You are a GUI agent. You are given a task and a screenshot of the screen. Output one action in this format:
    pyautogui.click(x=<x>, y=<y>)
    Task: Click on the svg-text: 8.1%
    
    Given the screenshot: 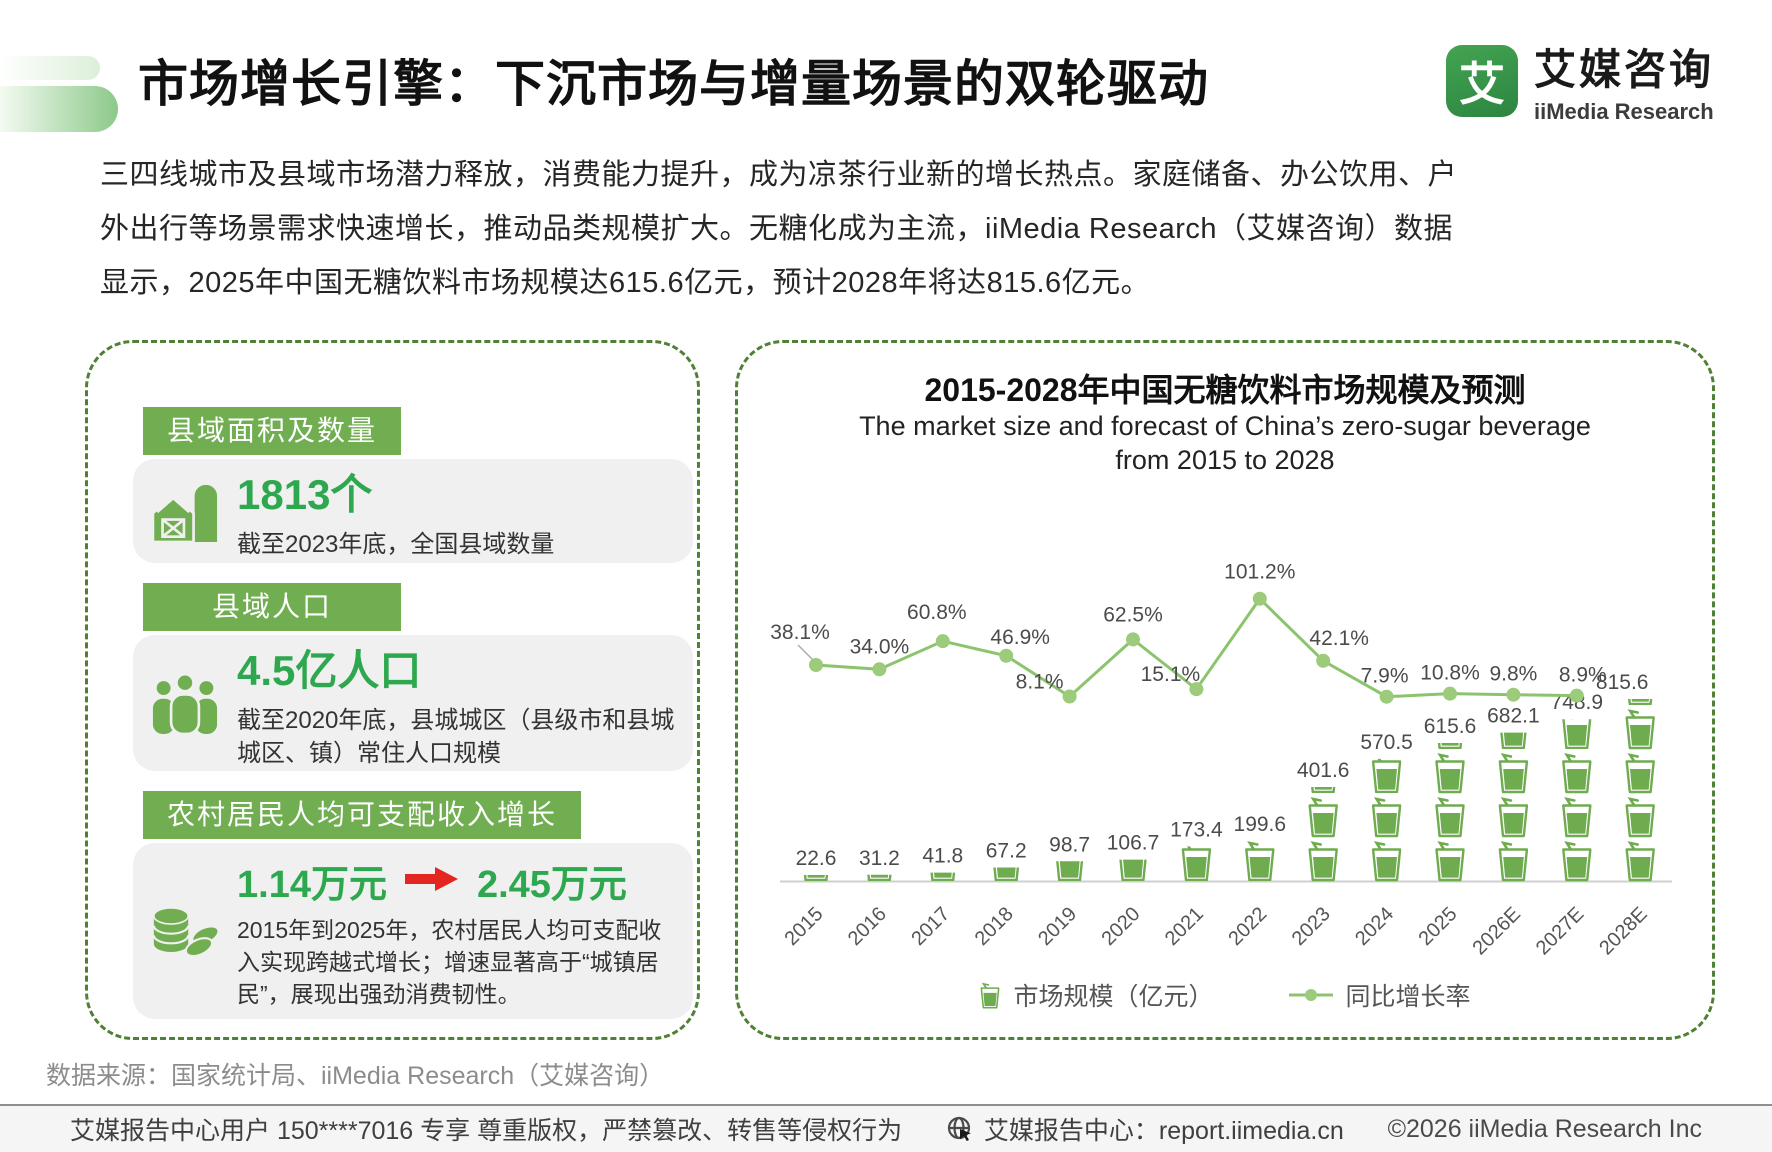 What is the action you would take?
    pyautogui.click(x=1040, y=681)
    